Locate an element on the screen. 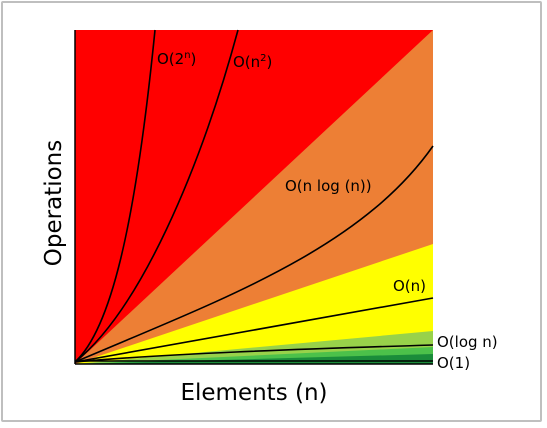 This screenshot has height=428, width=547. curve-label-exponential: O(2n) is located at coordinates (176, 59).